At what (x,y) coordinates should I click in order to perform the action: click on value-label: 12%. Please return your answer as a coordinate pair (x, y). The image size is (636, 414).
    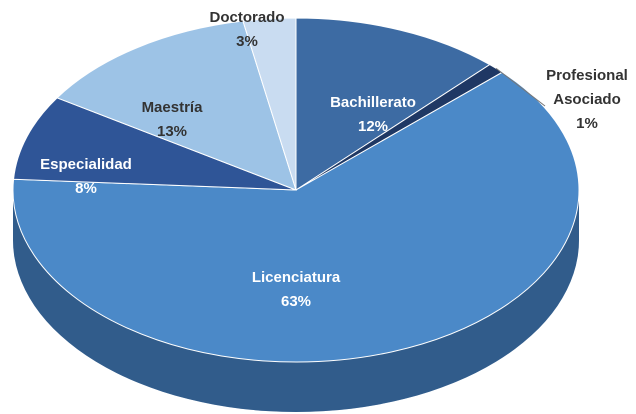
    Looking at the image, I should click on (373, 126).